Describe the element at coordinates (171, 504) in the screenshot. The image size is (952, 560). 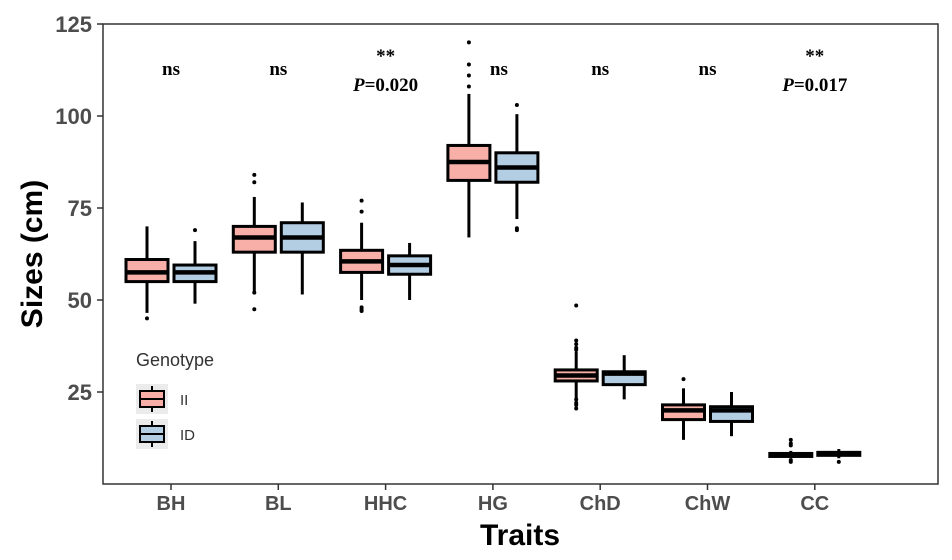
I see `x-tick-label: BH` at that location.